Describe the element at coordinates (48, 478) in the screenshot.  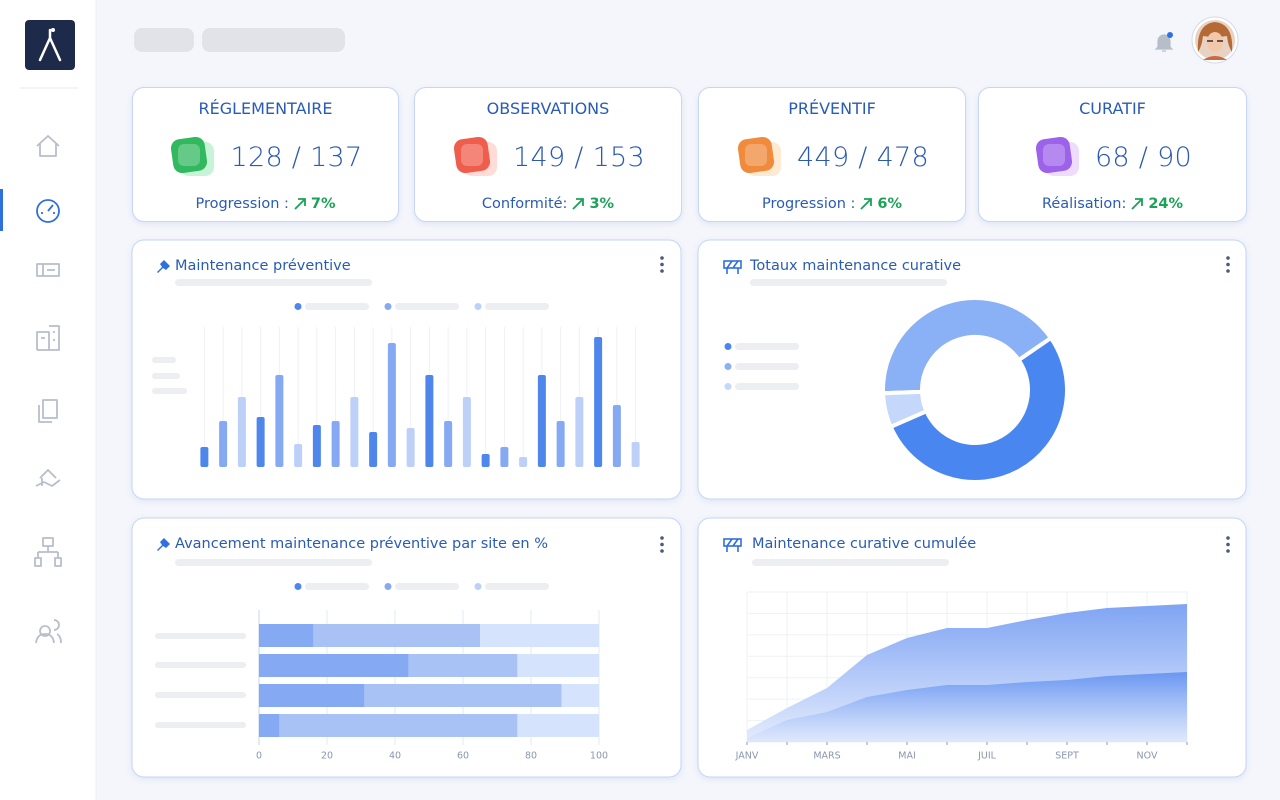
I see `handshake-icon` at that location.